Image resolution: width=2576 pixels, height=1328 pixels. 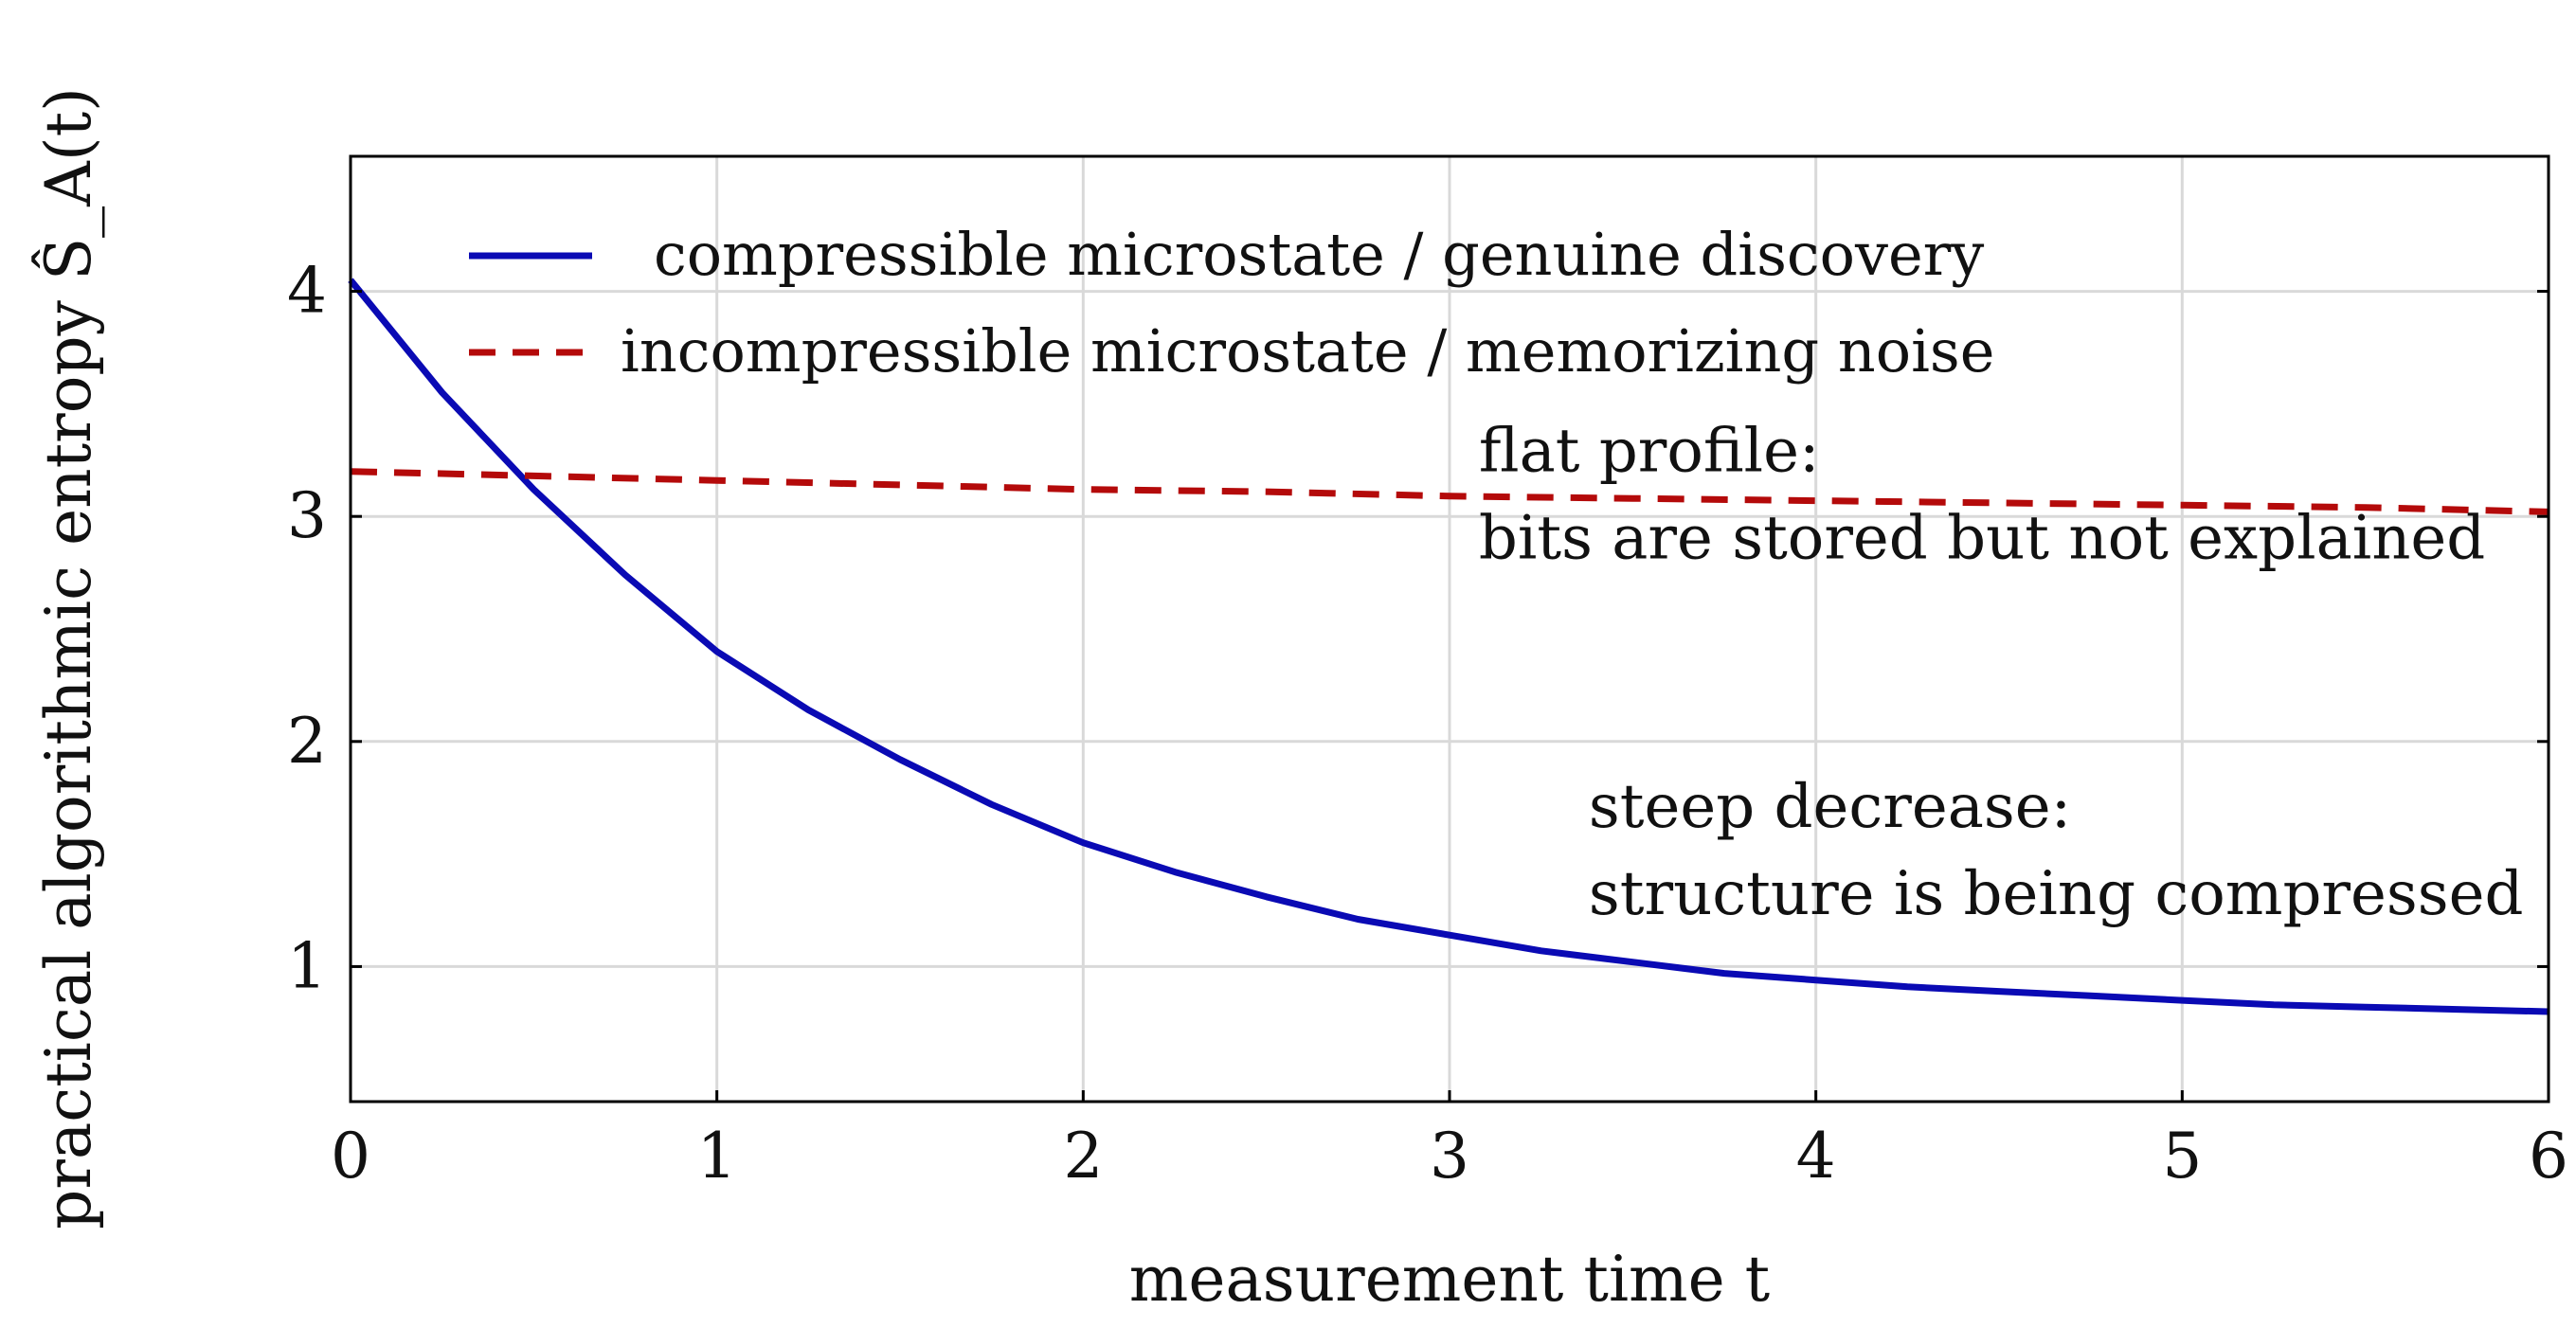 What do you see at coordinates (2548, 1156) in the screenshot?
I see `x-tick-label: 6` at bounding box center [2548, 1156].